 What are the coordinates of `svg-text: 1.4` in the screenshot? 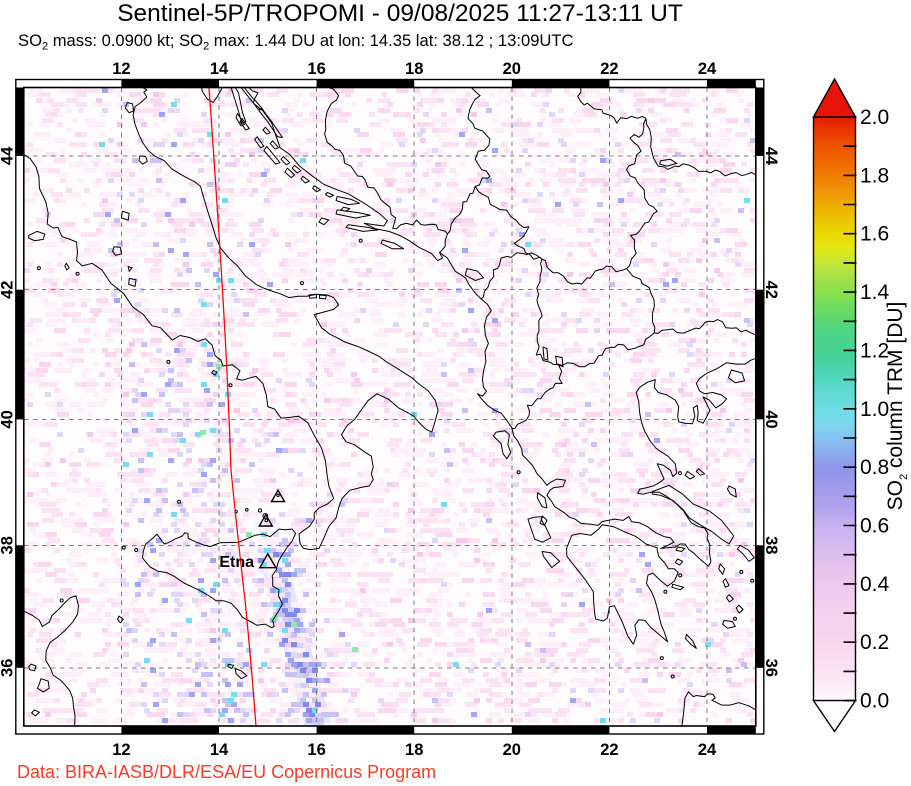 It's located at (875, 292).